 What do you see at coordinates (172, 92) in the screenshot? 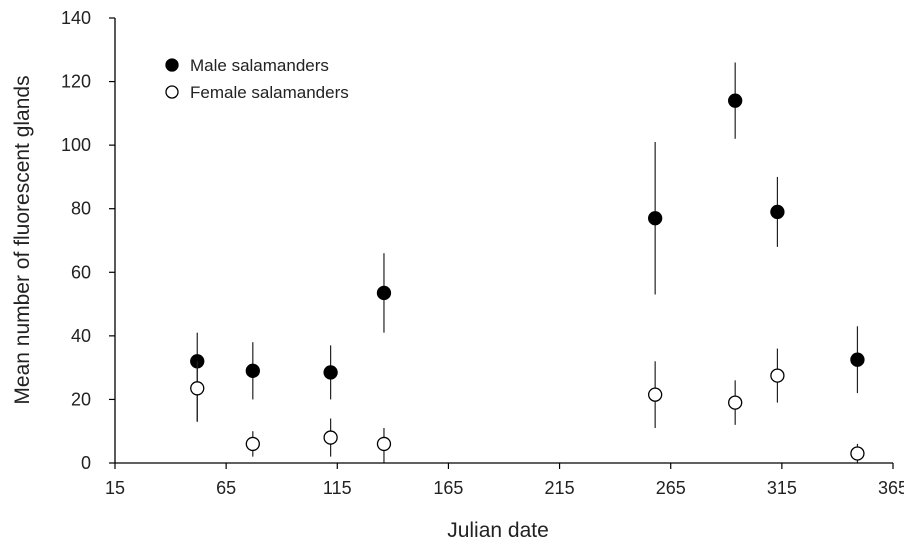
I see `female-legend-marker` at bounding box center [172, 92].